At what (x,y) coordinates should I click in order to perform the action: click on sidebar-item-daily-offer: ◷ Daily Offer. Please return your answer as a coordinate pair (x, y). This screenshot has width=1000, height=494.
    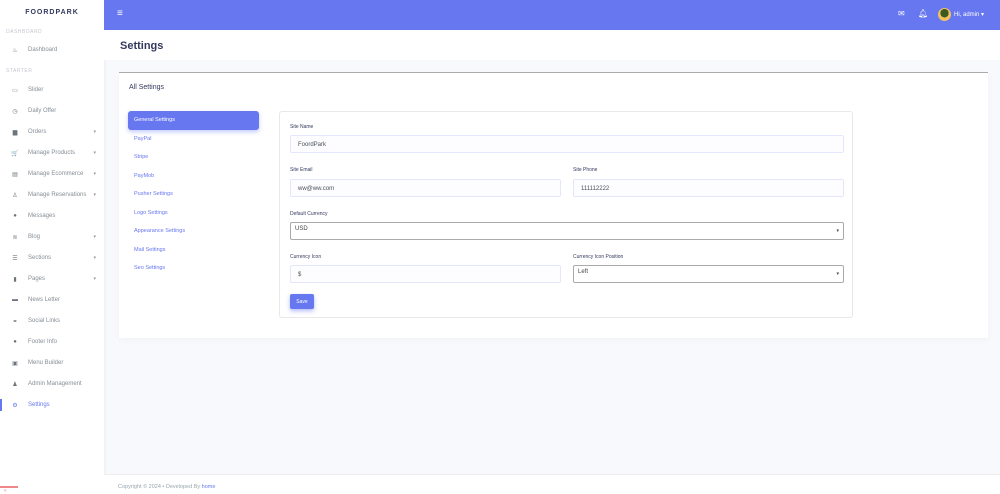
    Looking at the image, I should click on (52, 111).